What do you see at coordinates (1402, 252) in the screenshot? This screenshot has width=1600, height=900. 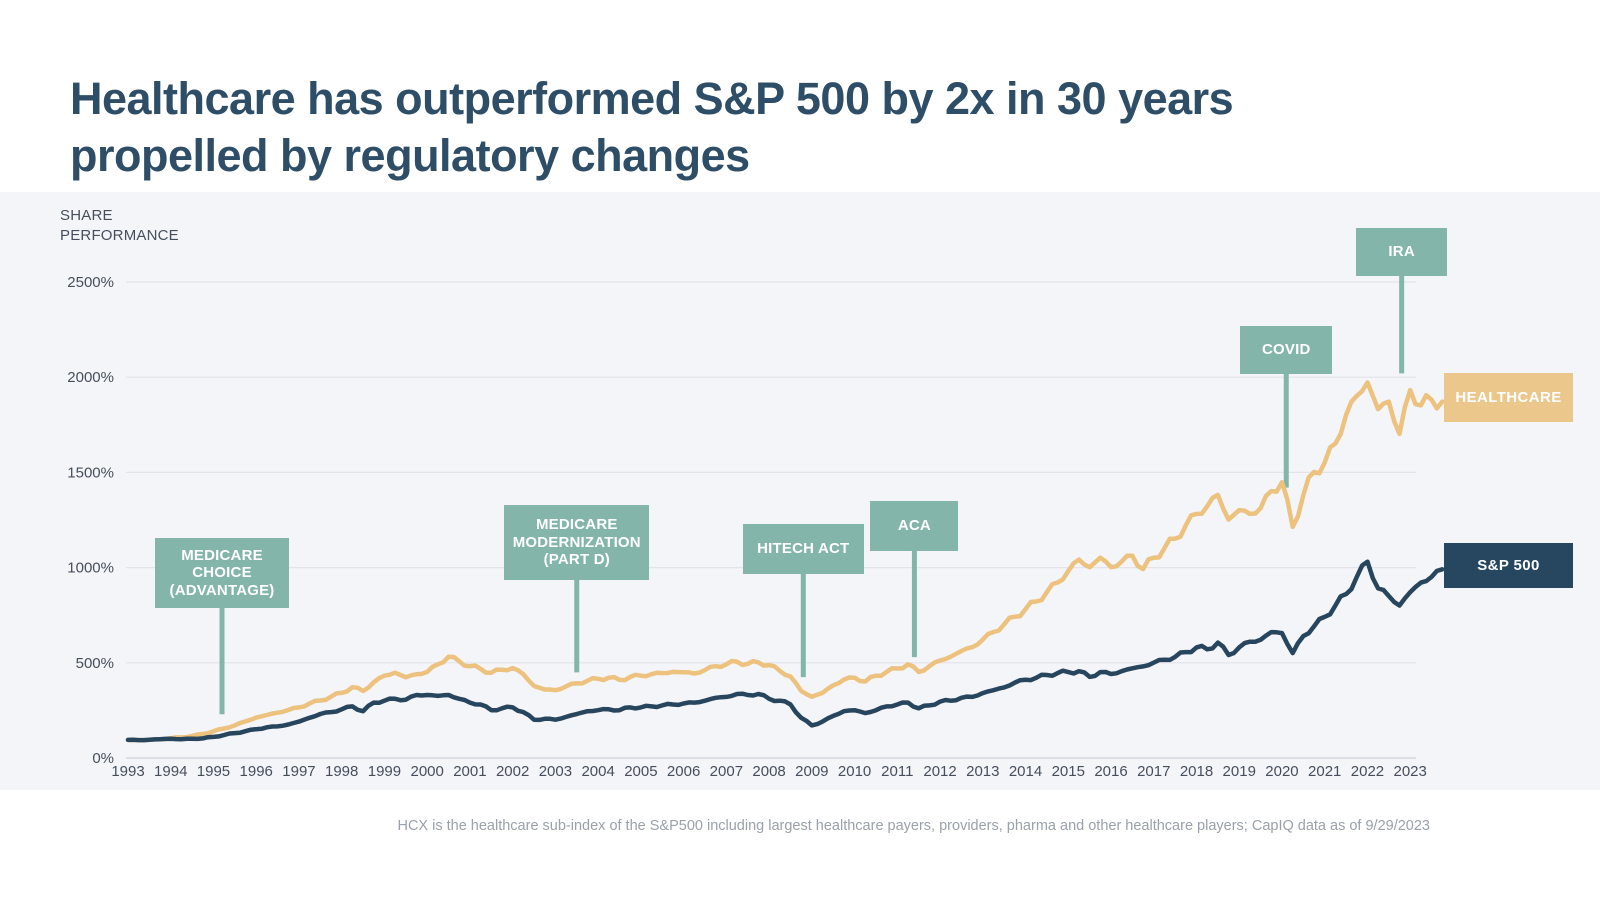 I see `annotation-ira: IRA` at bounding box center [1402, 252].